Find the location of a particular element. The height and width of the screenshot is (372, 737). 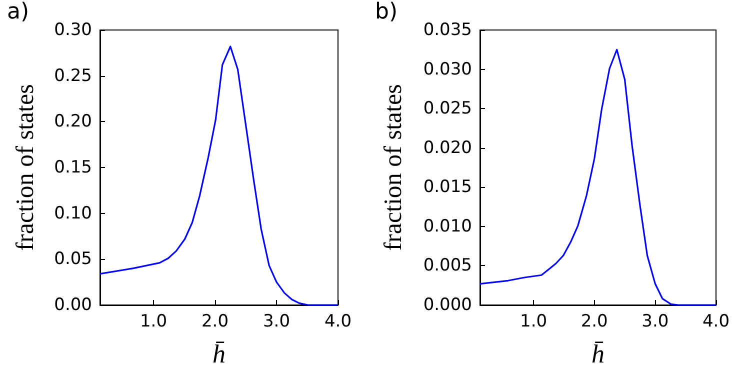

y-tick-label: 0.20 is located at coordinates (73, 122).